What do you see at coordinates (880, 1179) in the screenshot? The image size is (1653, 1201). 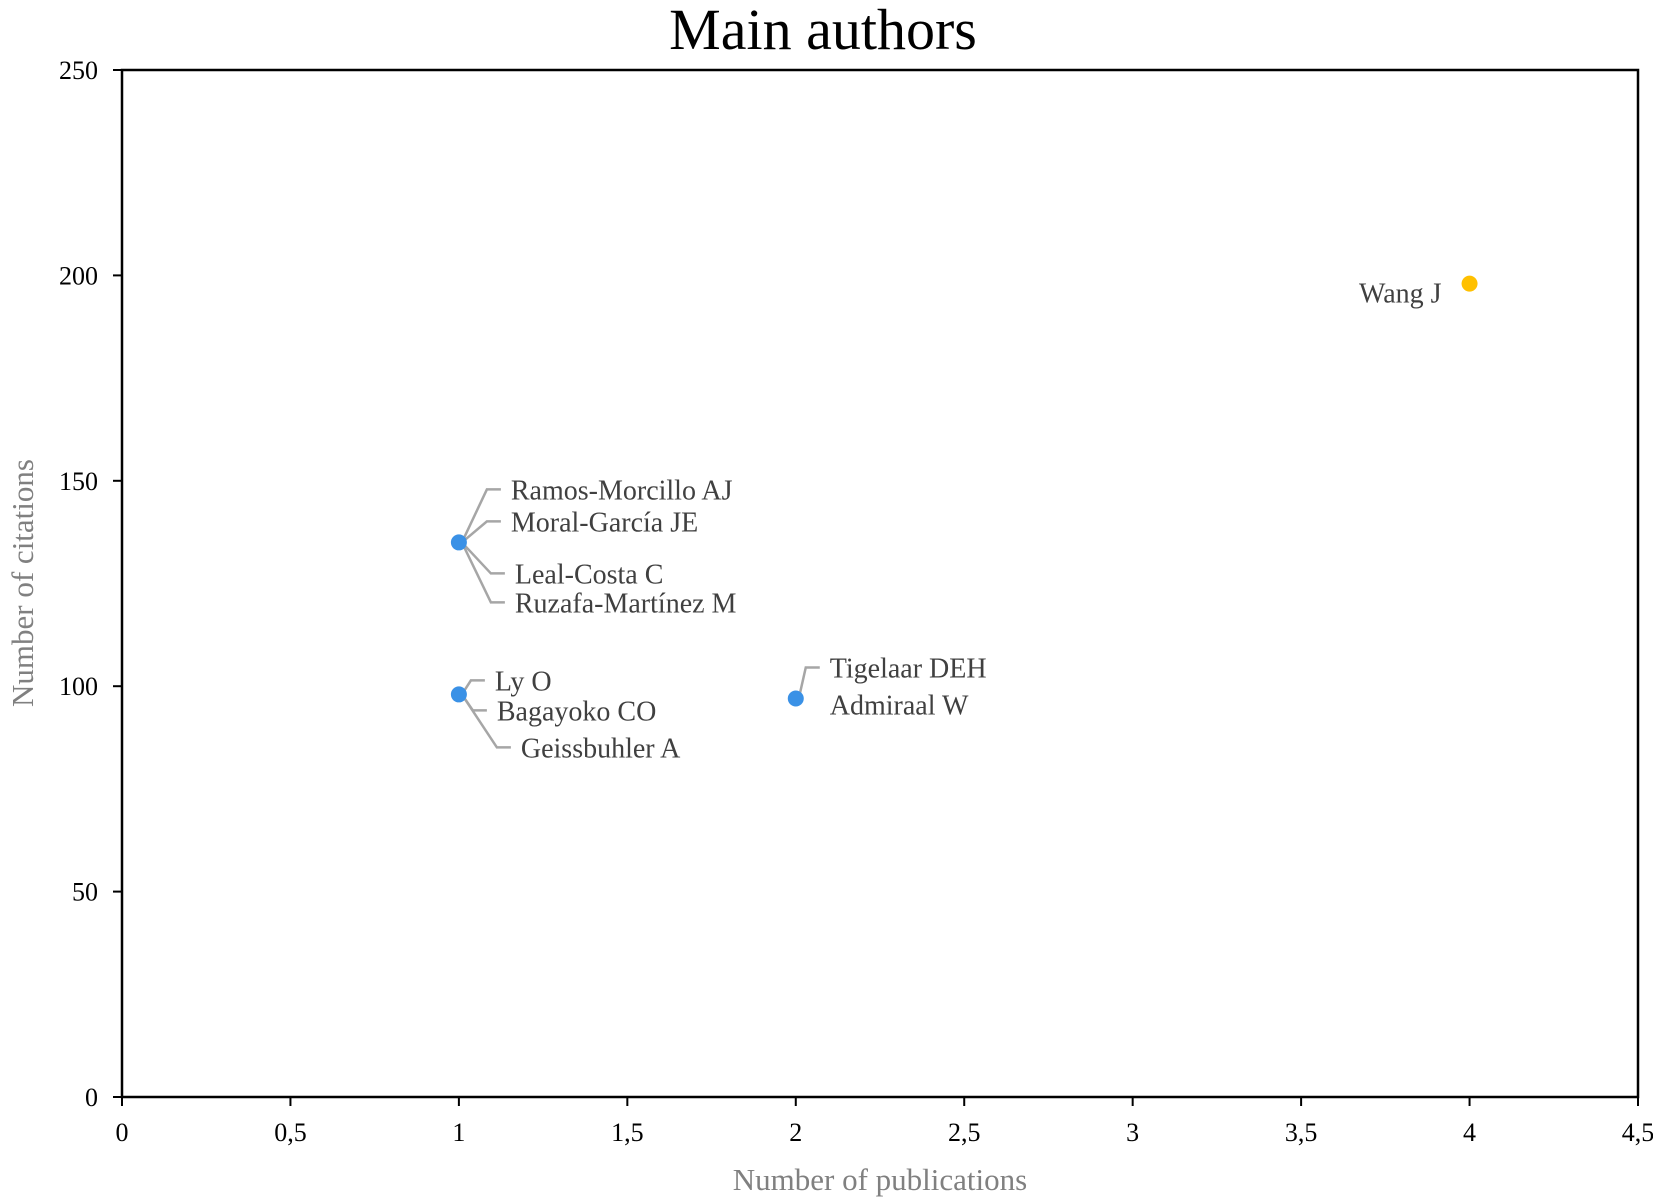 I see `x-axis-title: Number of publications` at bounding box center [880, 1179].